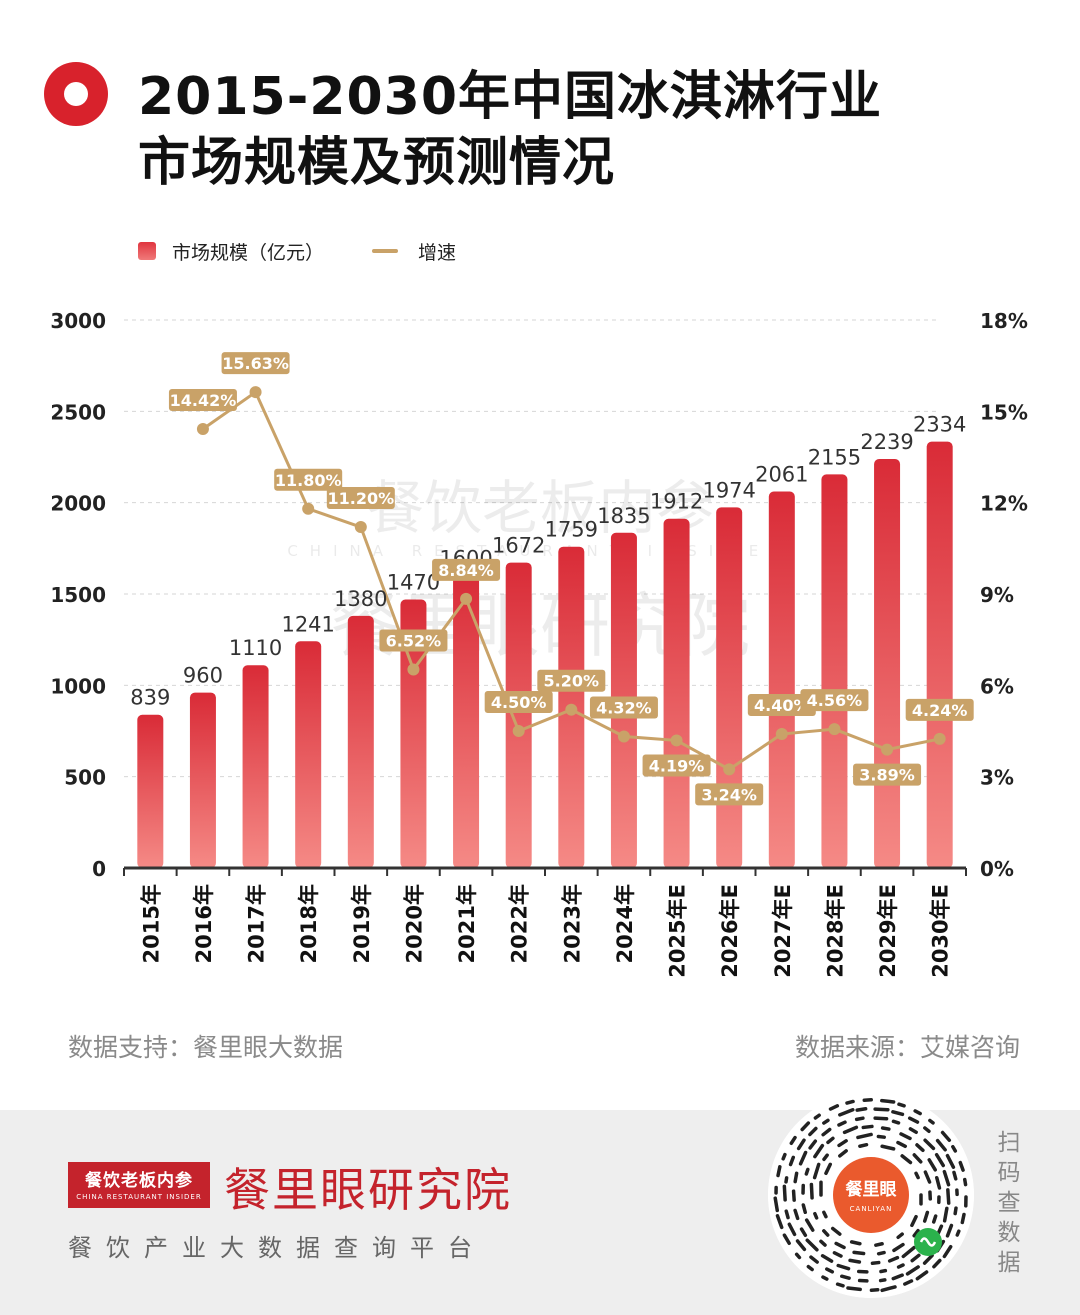  Describe the element at coordinates (572, 681) in the screenshot. I see `svg-text: 5.20%` at that location.